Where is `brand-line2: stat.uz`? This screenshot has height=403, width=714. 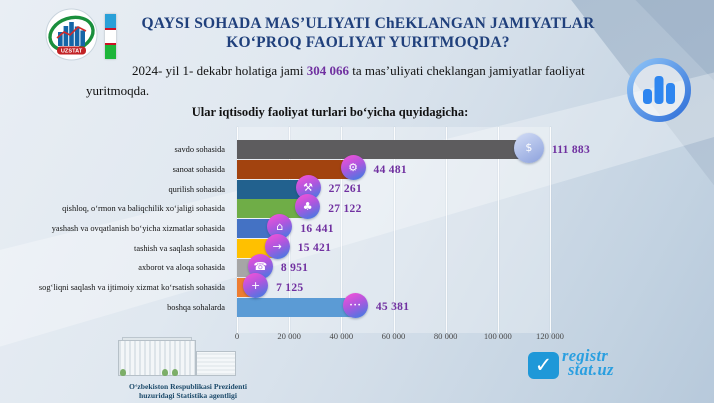 brand-line2: stat.uz is located at coordinates (591, 369).